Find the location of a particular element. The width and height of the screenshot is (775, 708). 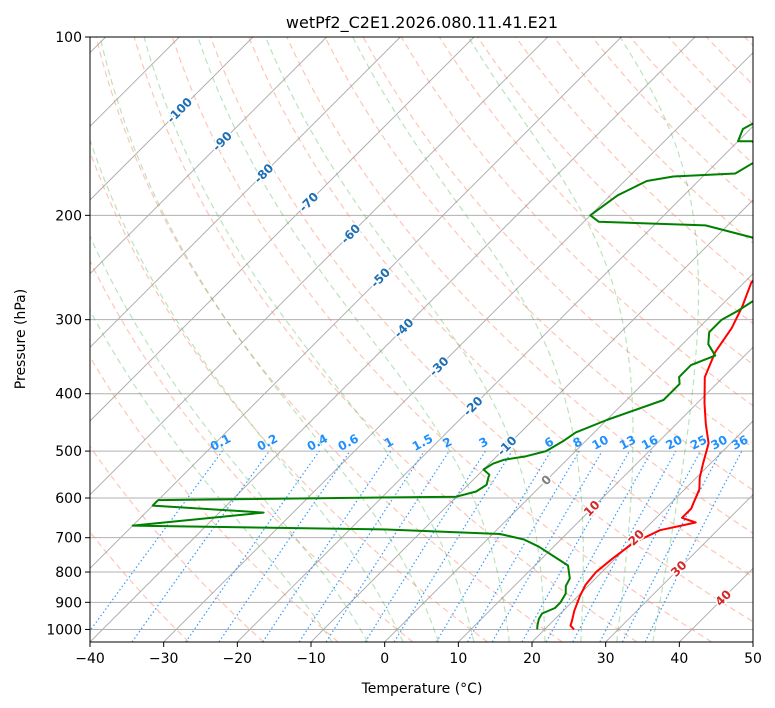

mixing-ratio-label: 25 is located at coordinates (698, 442).